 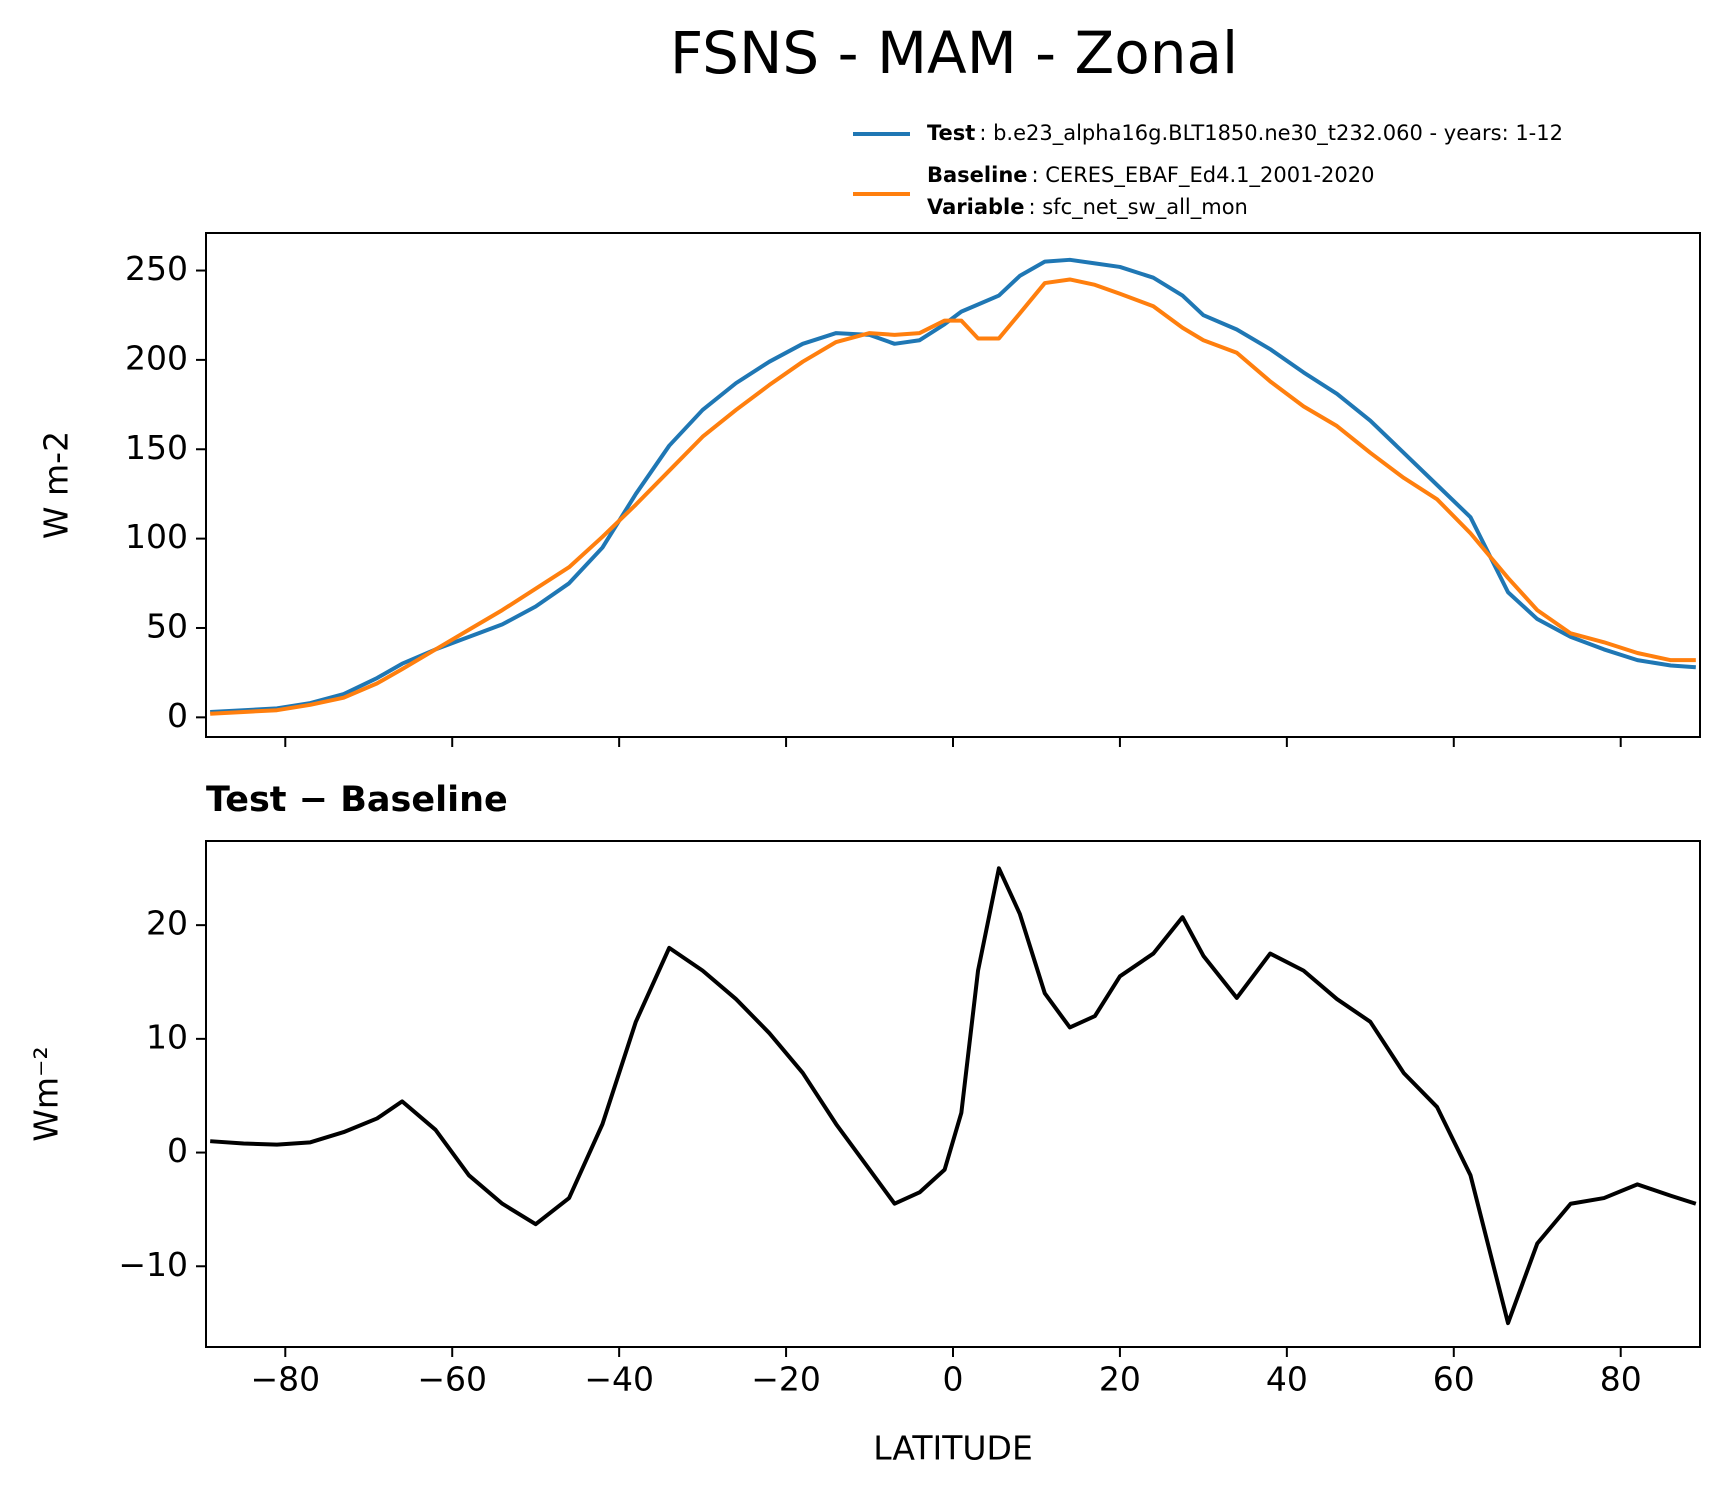 What do you see at coordinates (56, 485) in the screenshot?
I see `y-axis-label: W m-2` at bounding box center [56, 485].